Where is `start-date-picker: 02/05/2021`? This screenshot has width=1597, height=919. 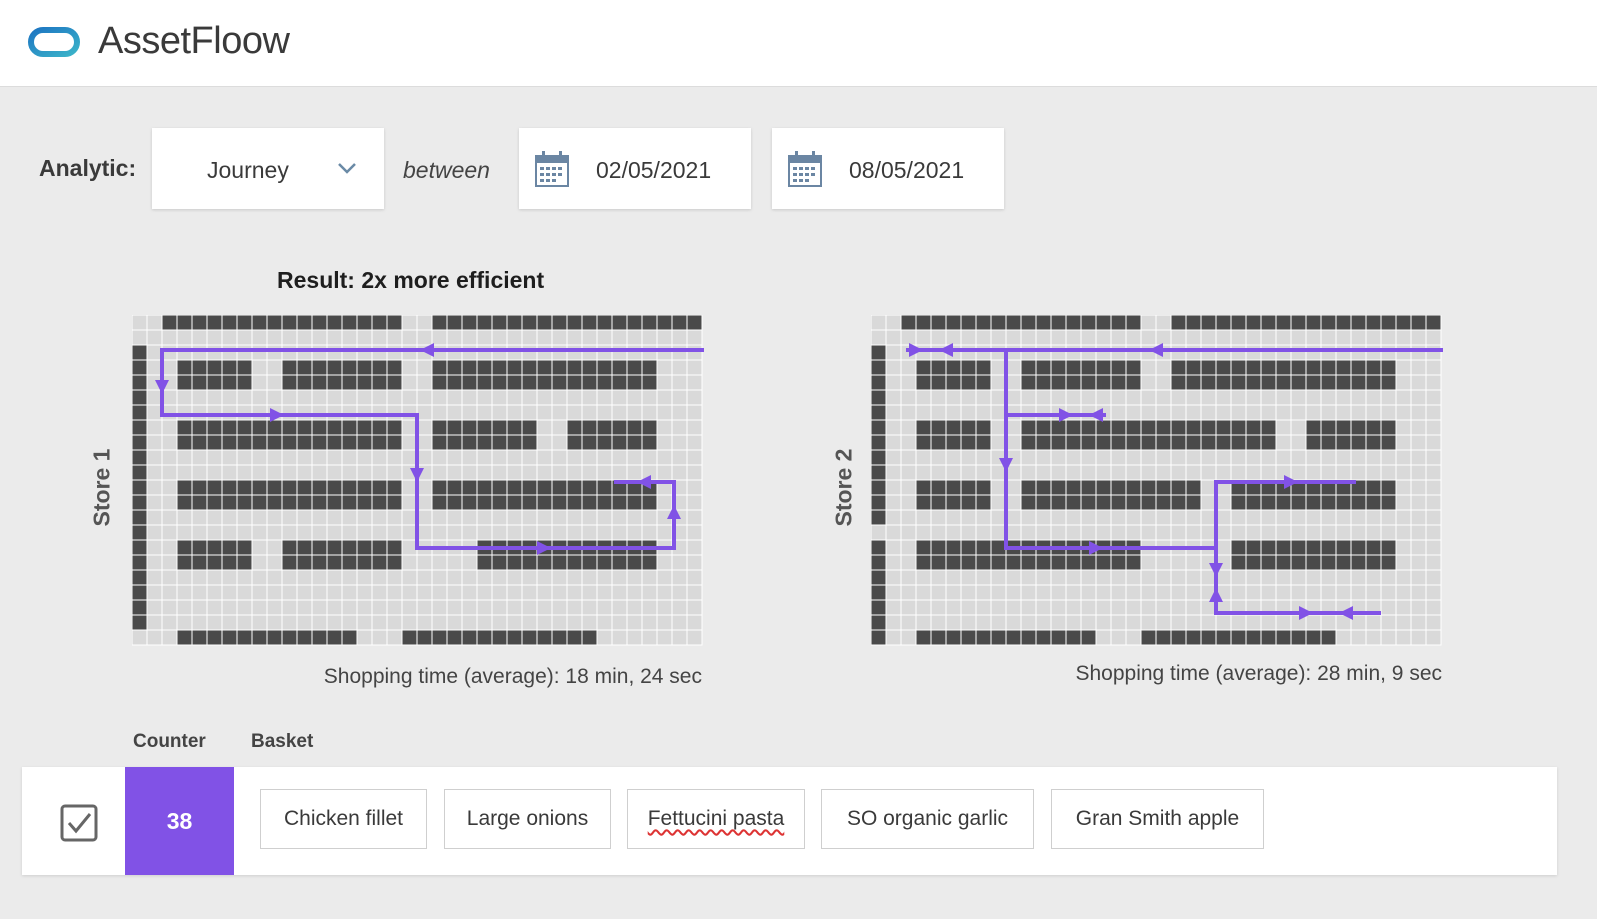 start-date-picker: 02/05/2021 is located at coordinates (635, 168).